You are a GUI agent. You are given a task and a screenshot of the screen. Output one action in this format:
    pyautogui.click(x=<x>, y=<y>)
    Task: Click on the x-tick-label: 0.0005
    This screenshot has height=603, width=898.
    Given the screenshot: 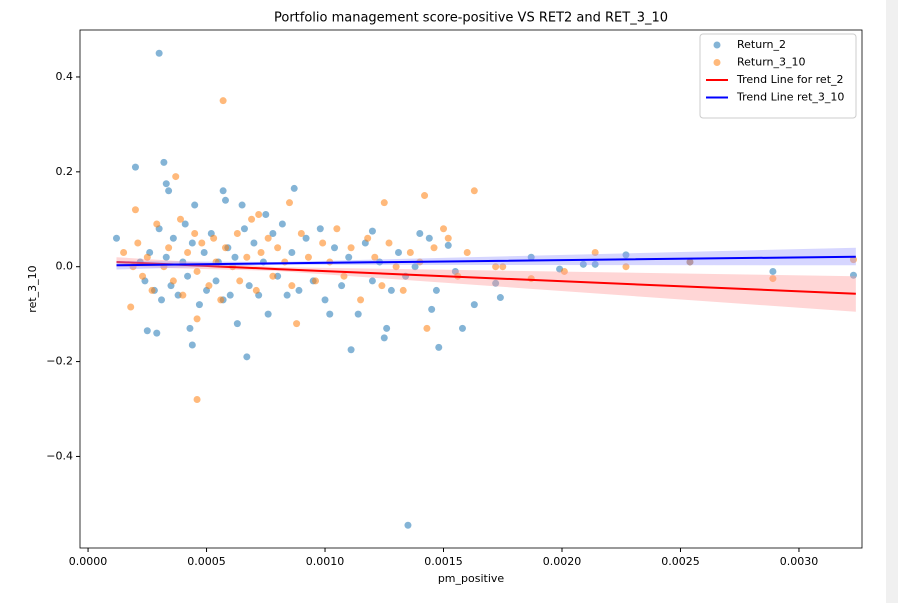 What is the action you would take?
    pyautogui.click(x=206, y=561)
    